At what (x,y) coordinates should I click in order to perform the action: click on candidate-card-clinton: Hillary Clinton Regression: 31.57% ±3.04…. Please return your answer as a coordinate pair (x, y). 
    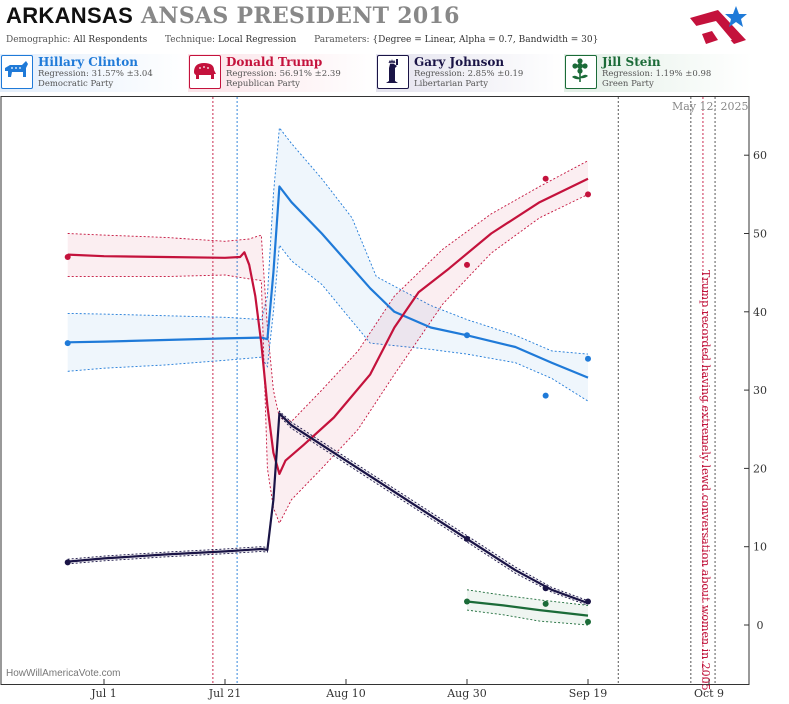
    Looking at the image, I should click on (94, 73).